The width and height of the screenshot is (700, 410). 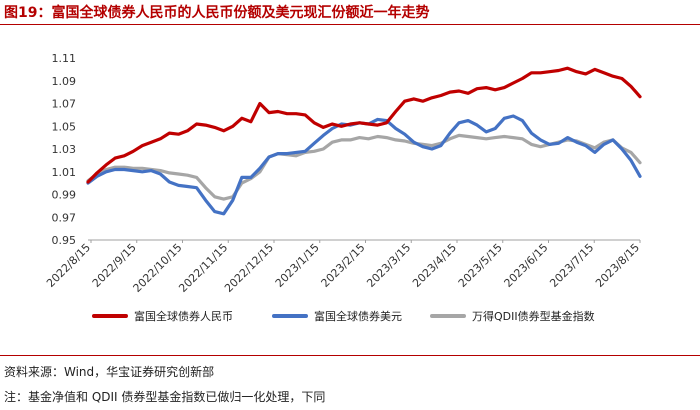 I want to click on x-tick-label: 2023/5/15, so click(x=480, y=265).